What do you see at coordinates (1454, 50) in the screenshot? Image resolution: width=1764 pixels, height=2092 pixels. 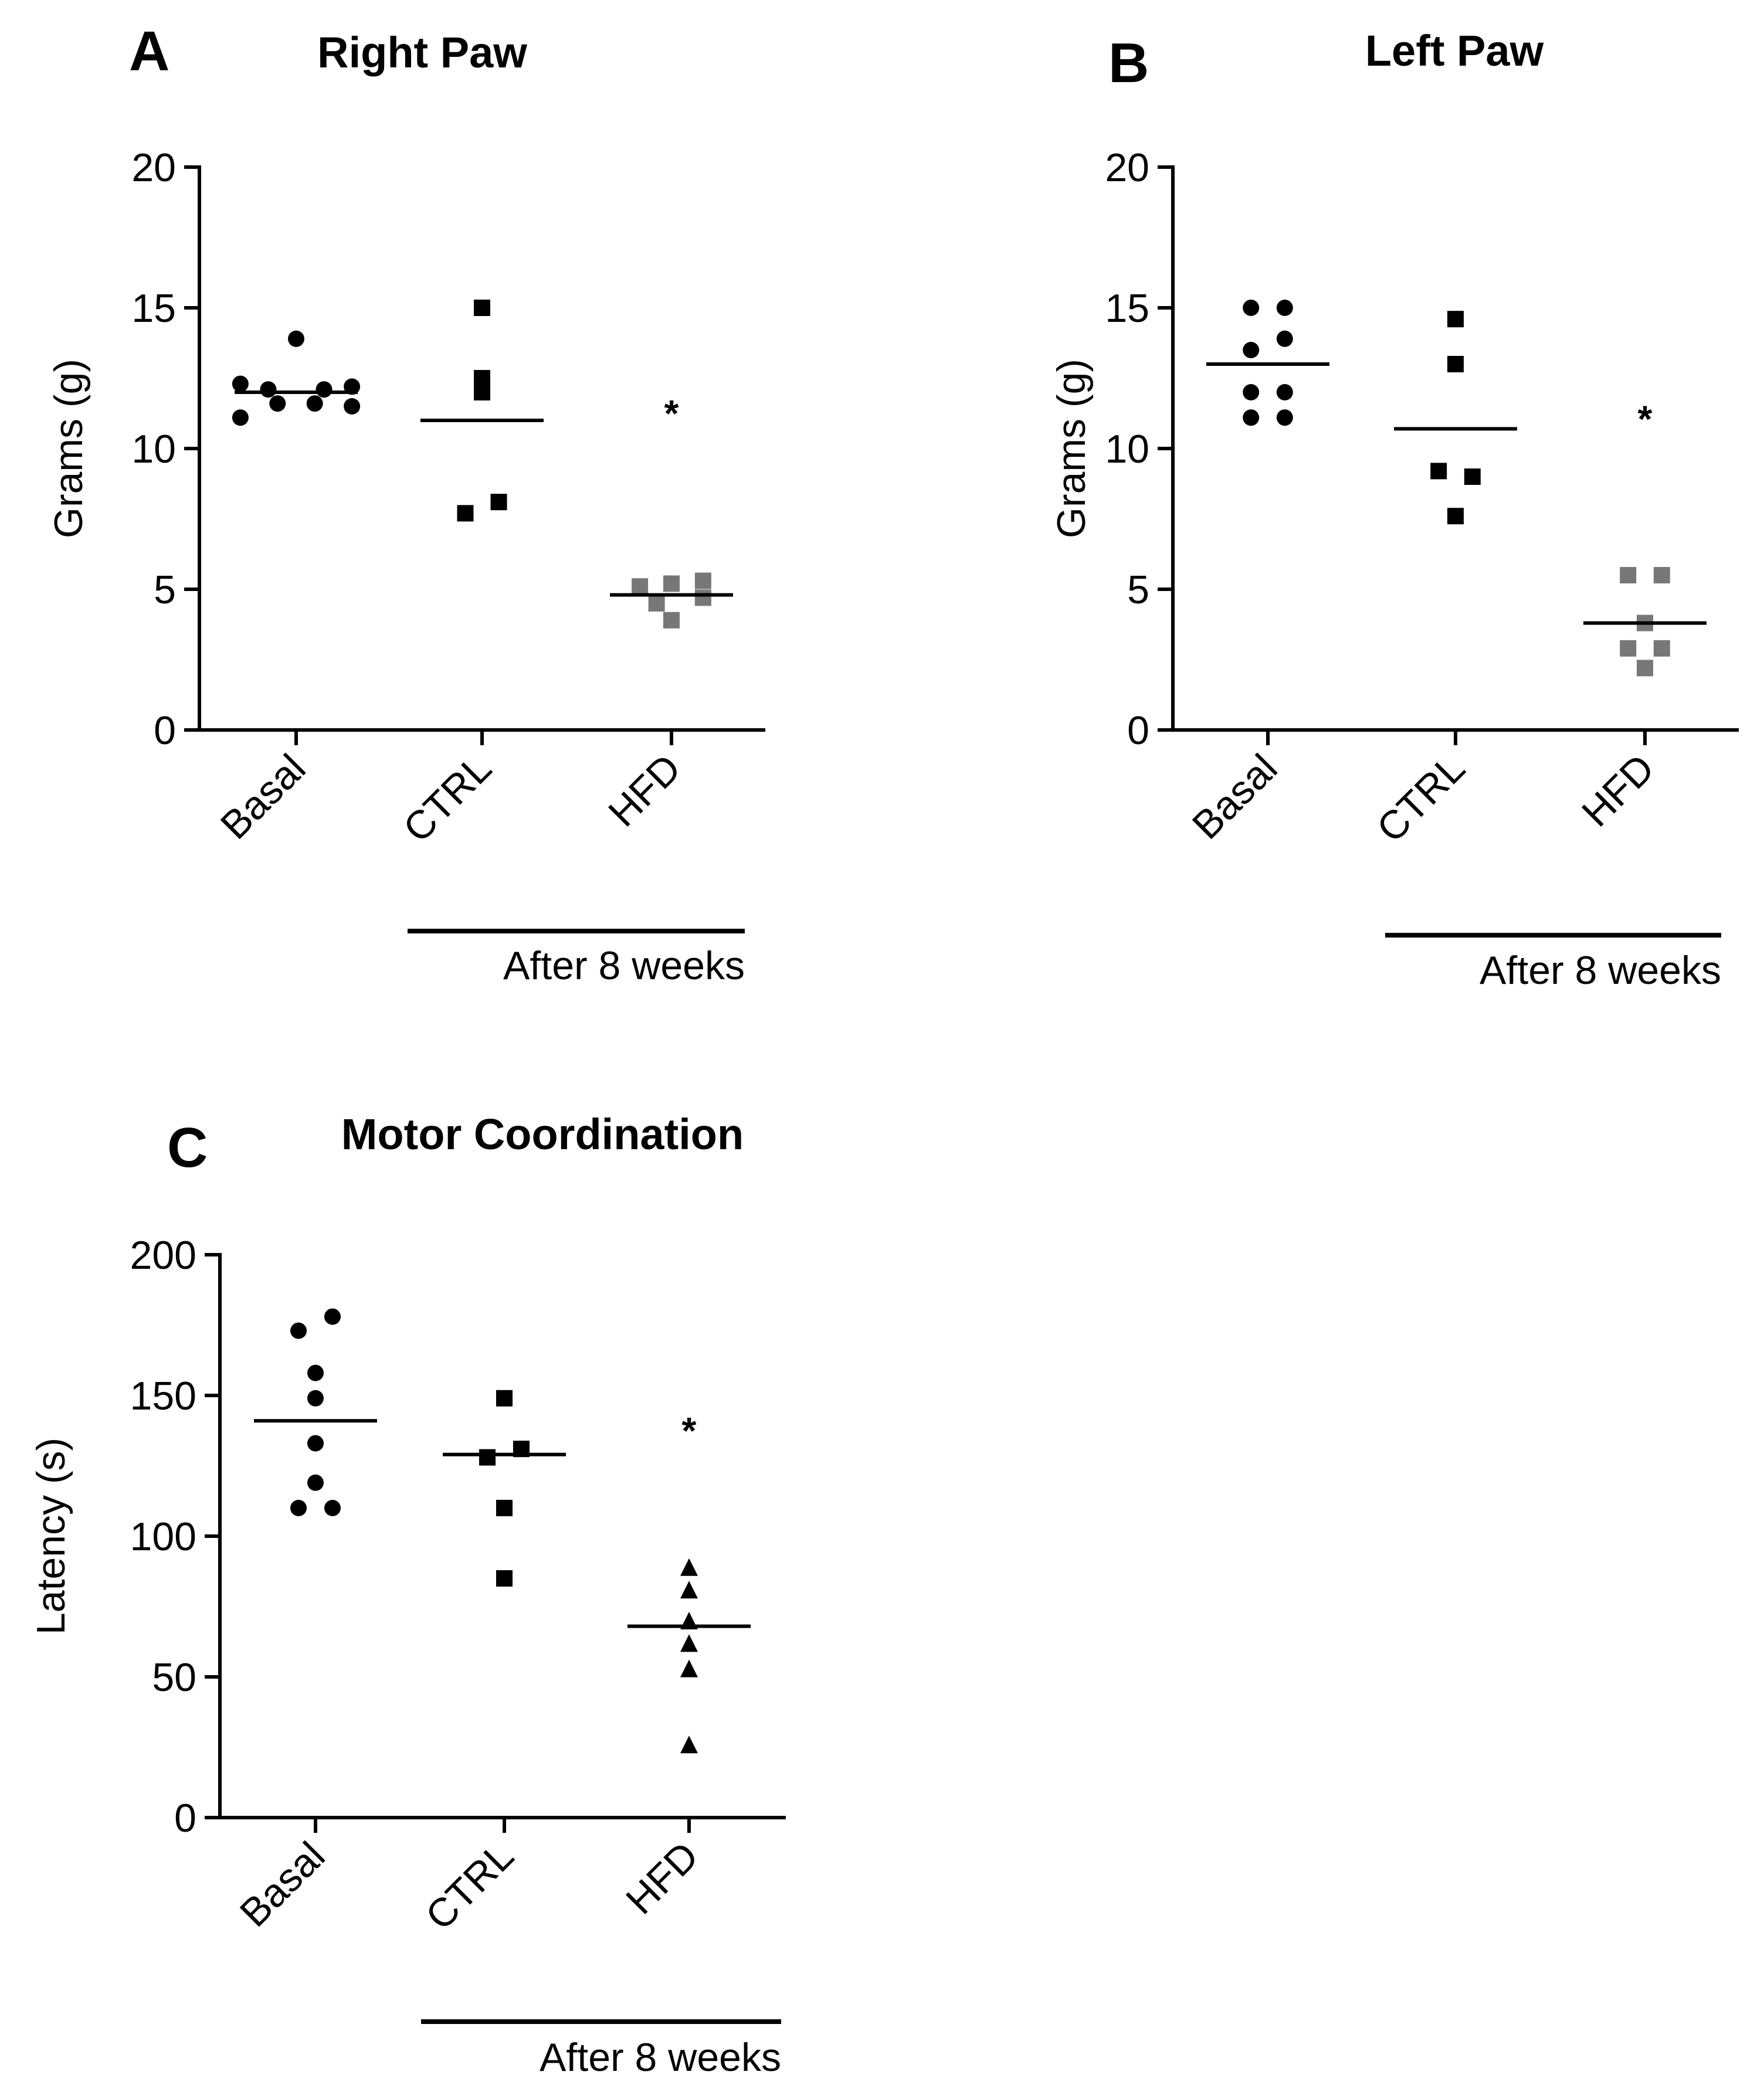 I see `chart-title: Left Paw` at bounding box center [1454, 50].